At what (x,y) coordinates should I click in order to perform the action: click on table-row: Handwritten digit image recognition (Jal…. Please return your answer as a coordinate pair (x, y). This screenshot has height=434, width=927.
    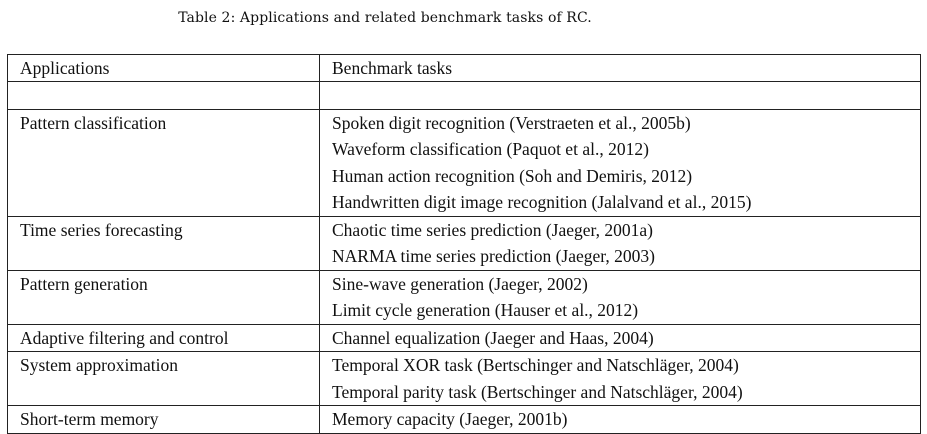
    Looking at the image, I should click on (464, 202).